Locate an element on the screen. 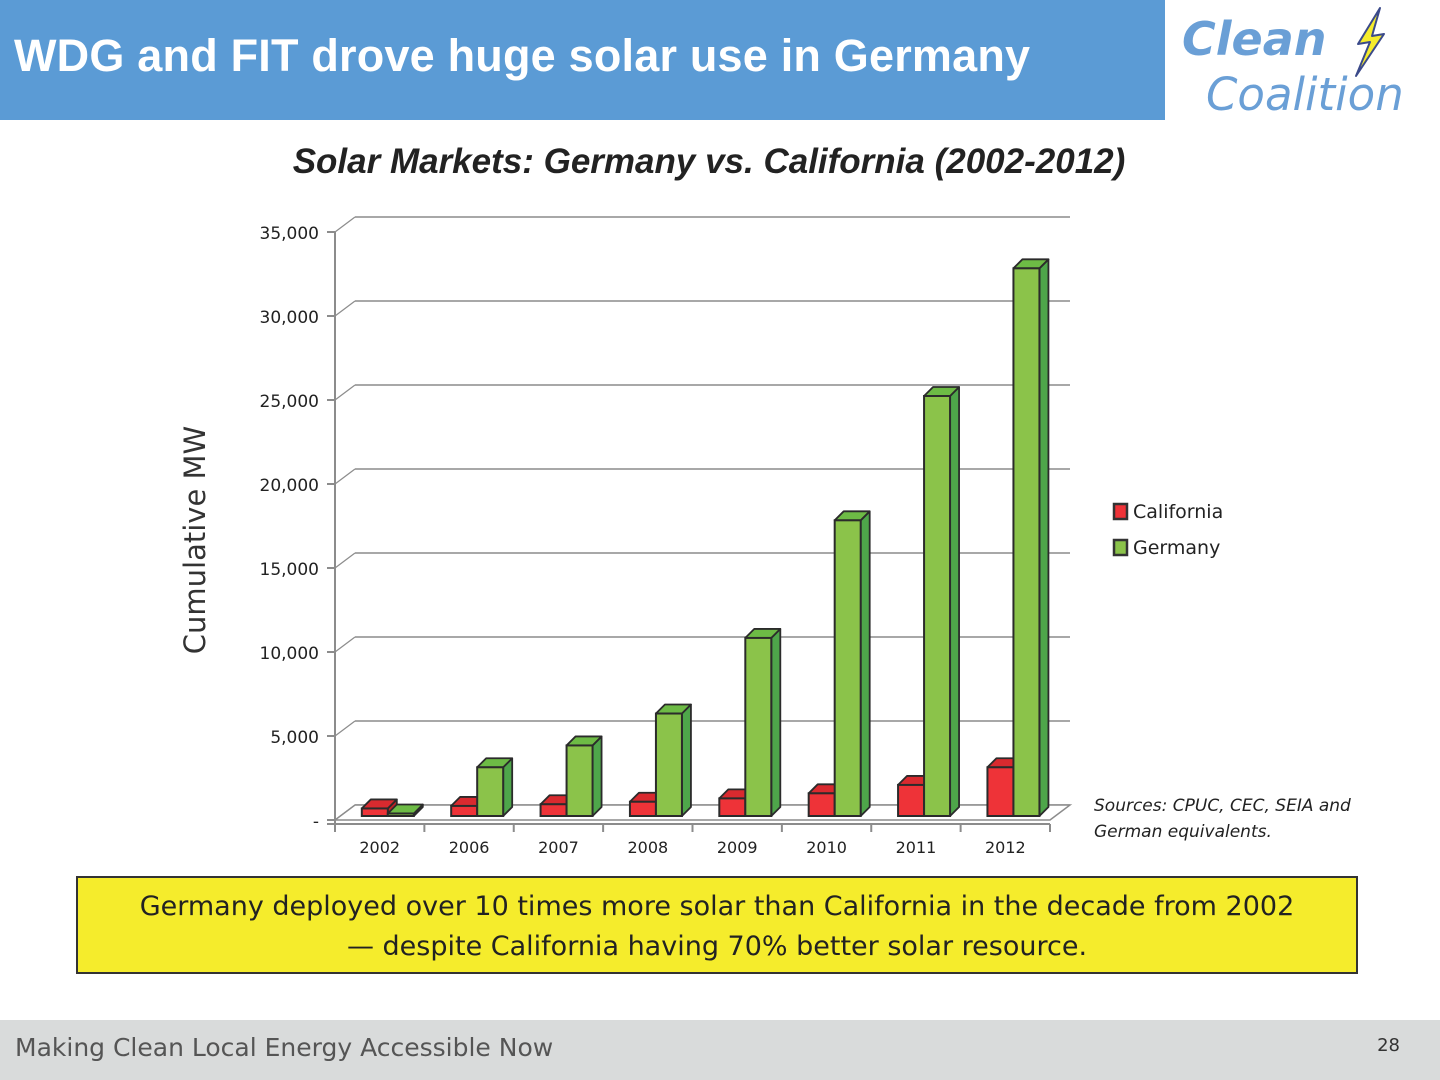  x-tick-label: 2010 is located at coordinates (826, 847).